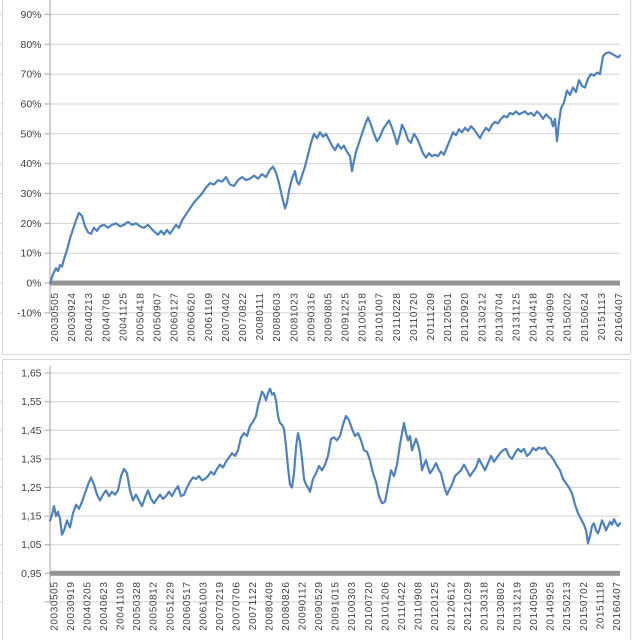  Describe the element at coordinates (435, 606) in the screenshot. I see `x-tick-label: 20120125` at that location.